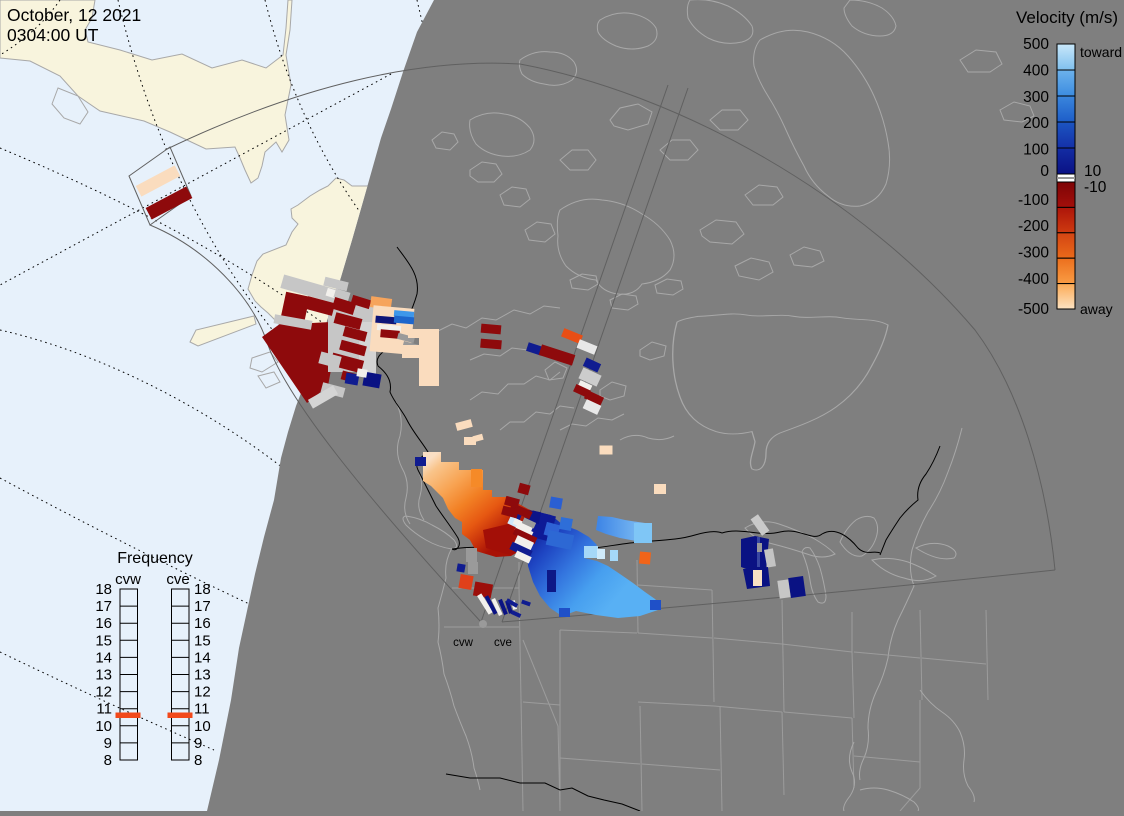 This screenshot has width=1124, height=816. Describe the element at coordinates (1033, 309) in the screenshot. I see `svg-text: -500` at that location.